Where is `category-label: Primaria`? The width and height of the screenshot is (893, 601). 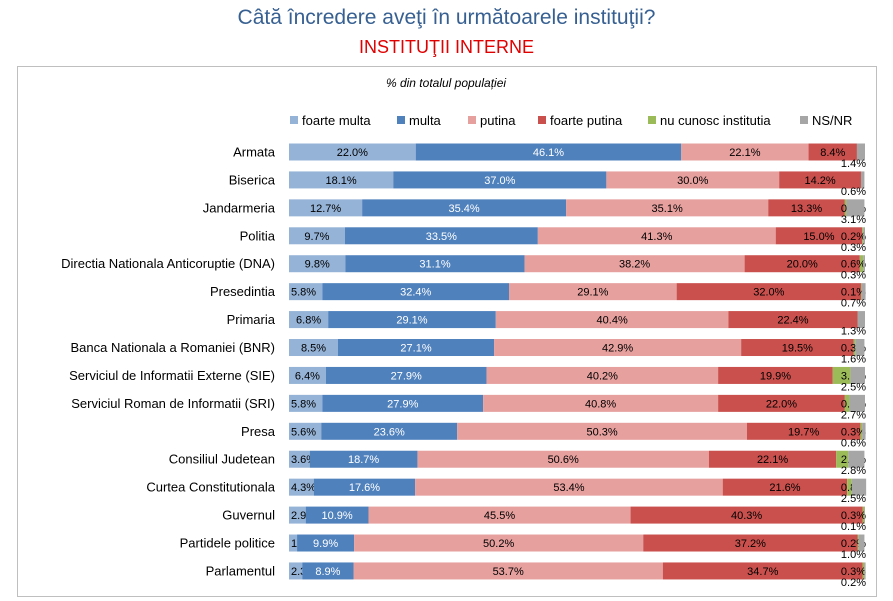
category-label: Primaria is located at coordinates (251, 319).